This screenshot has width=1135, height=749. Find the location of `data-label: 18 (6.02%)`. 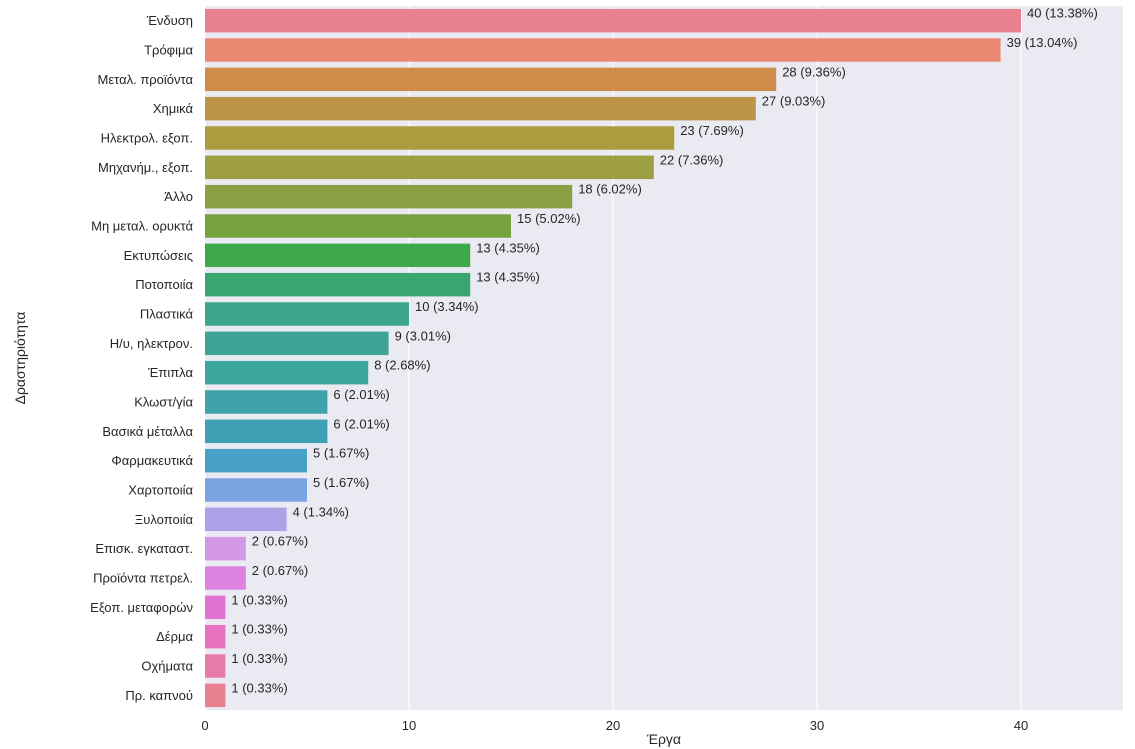

data-label: 18 (6.02%) is located at coordinates (610, 189).